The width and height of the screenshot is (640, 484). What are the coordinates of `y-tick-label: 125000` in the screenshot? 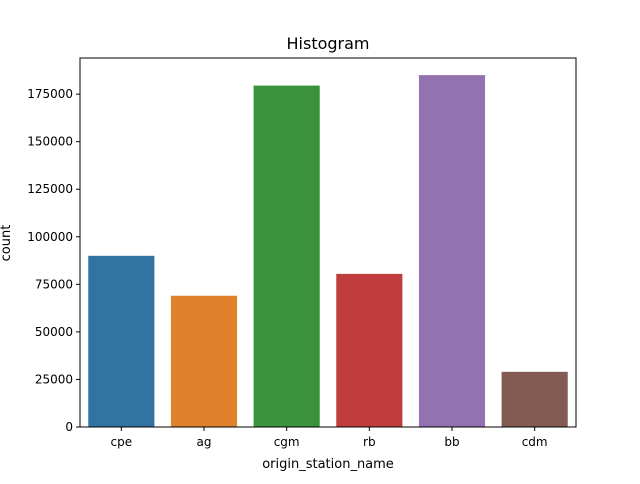 It's located at (50, 189).